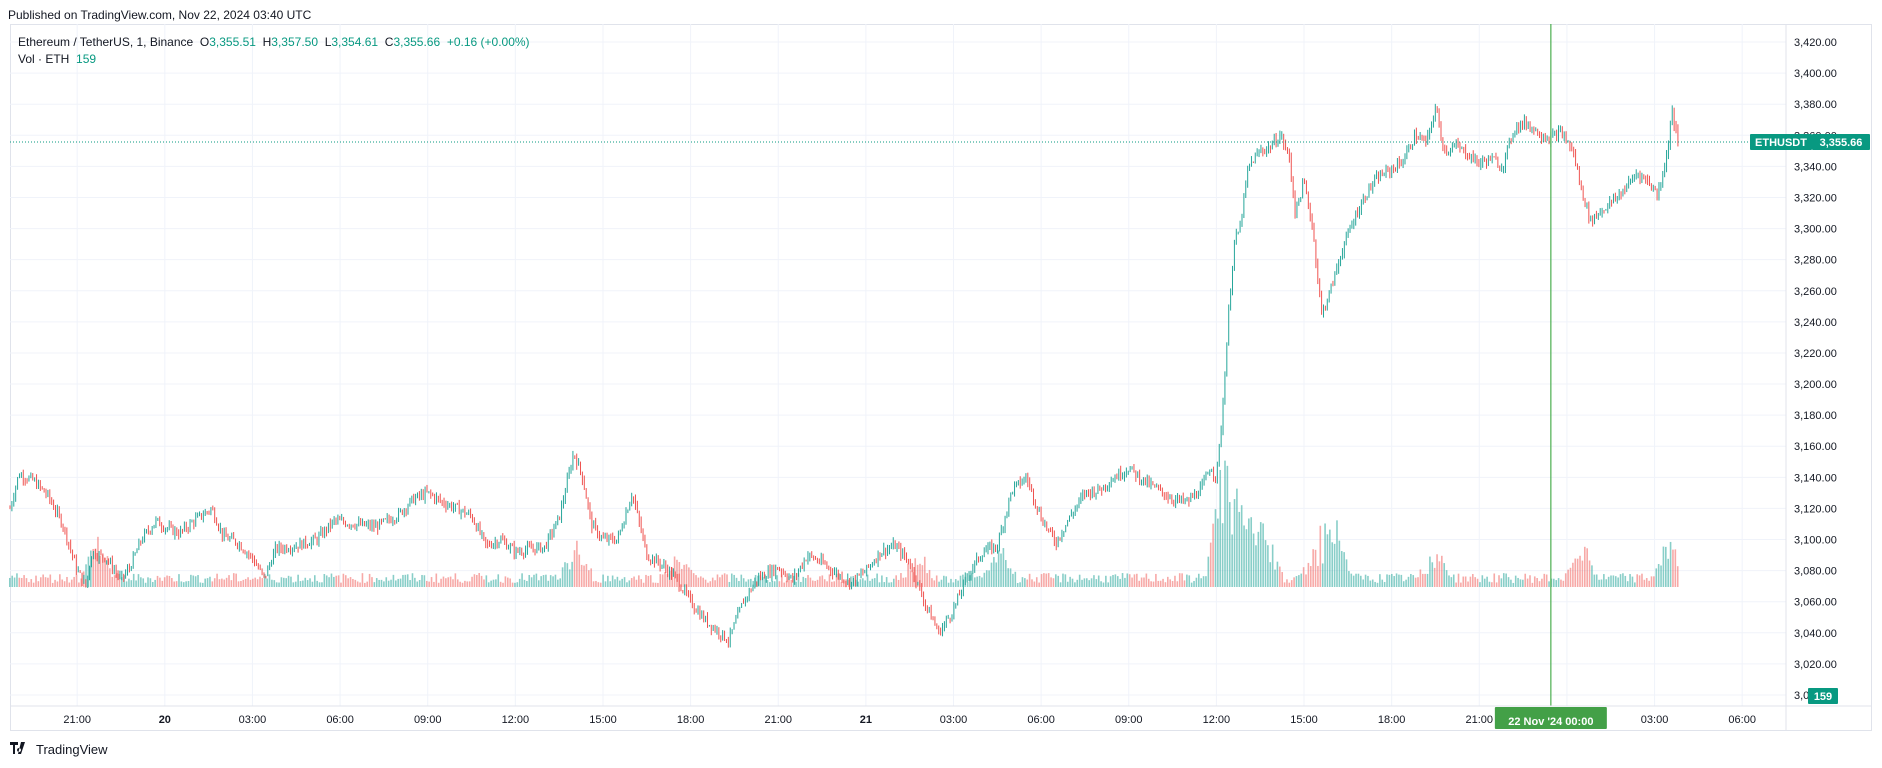 The image size is (1882, 768). What do you see at coordinates (1815, 354) in the screenshot?
I see `y-tick-label: 3,220.00` at bounding box center [1815, 354].